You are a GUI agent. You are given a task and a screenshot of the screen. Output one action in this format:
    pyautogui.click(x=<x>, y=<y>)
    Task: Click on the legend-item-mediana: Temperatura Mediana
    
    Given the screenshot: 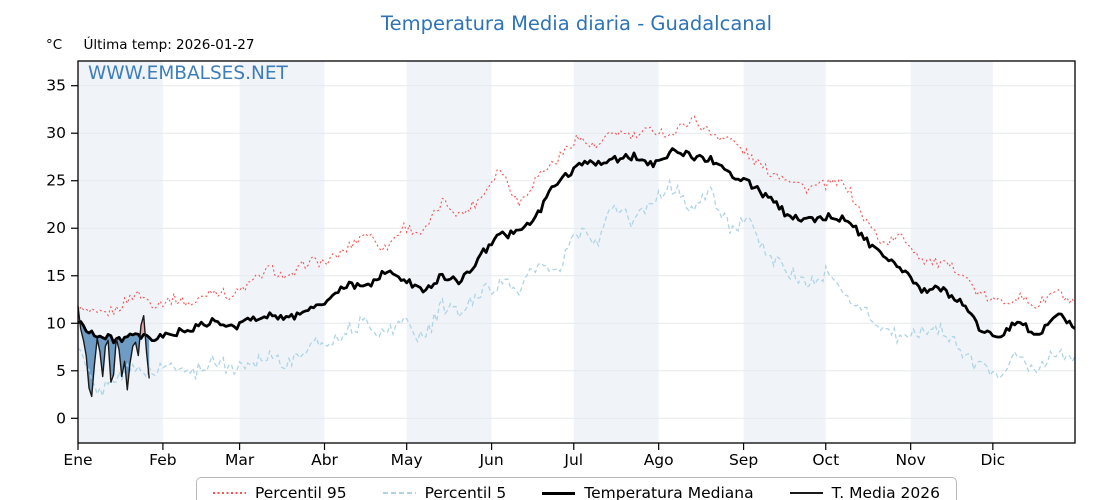 What is the action you would take?
    pyautogui.click(x=648, y=492)
    